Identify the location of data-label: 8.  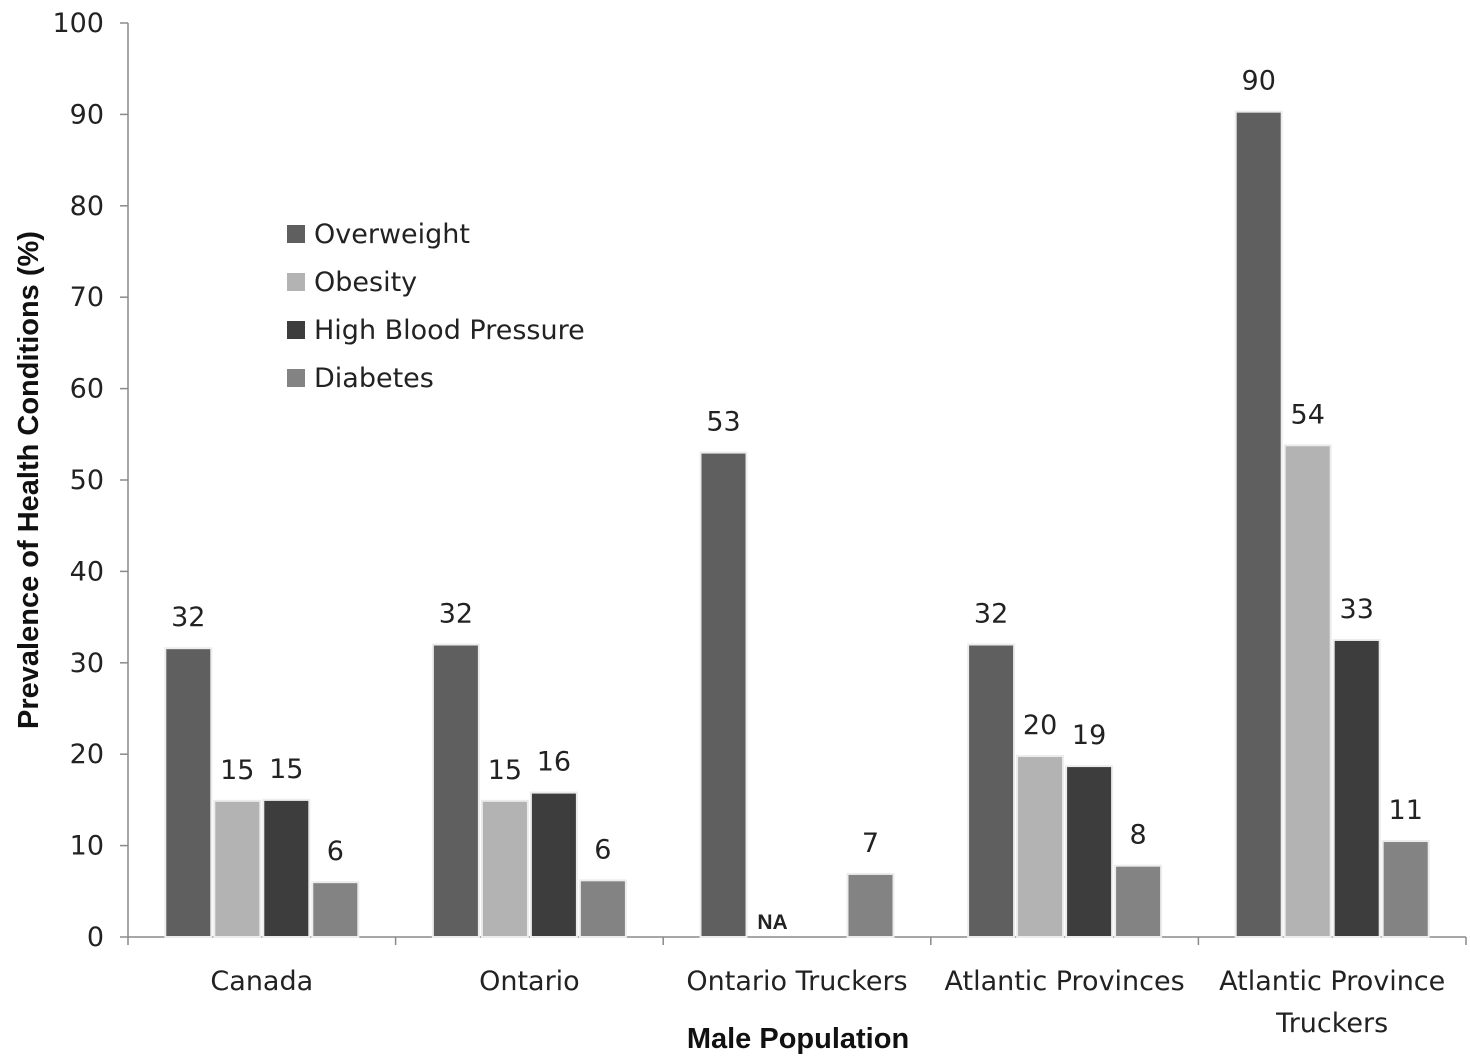
(1138, 835).